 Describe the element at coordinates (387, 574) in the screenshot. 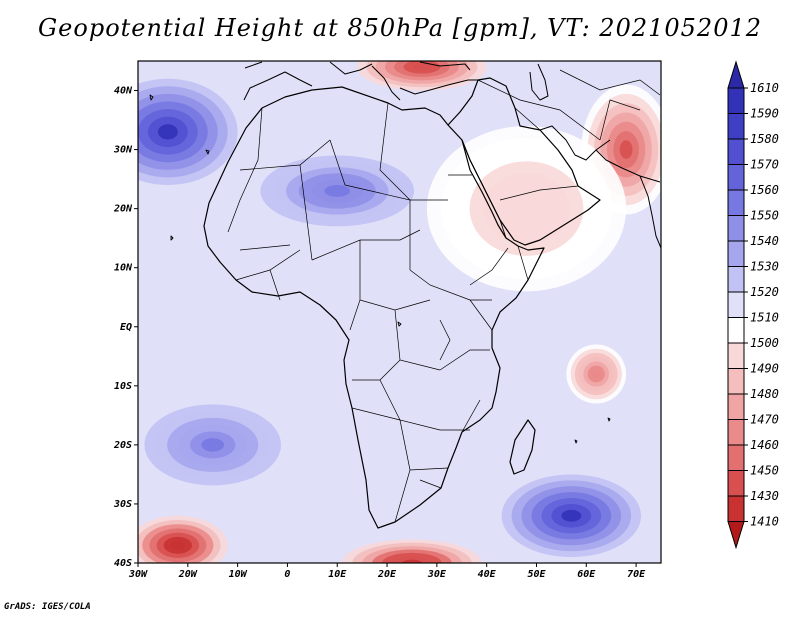

I see `lon-tick-label: 20E` at that location.